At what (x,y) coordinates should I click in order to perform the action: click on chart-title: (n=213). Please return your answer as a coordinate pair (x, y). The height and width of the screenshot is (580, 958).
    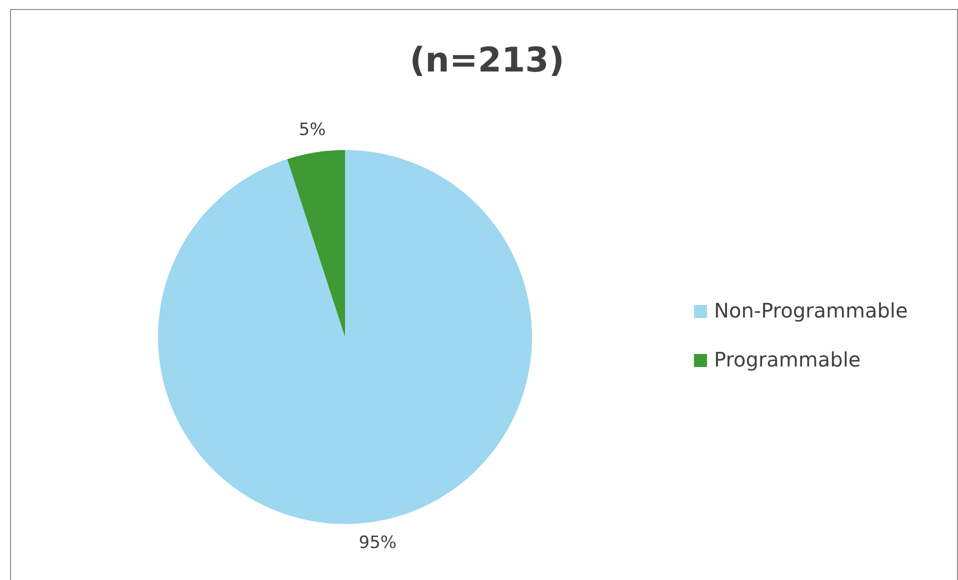
    Looking at the image, I should click on (487, 60).